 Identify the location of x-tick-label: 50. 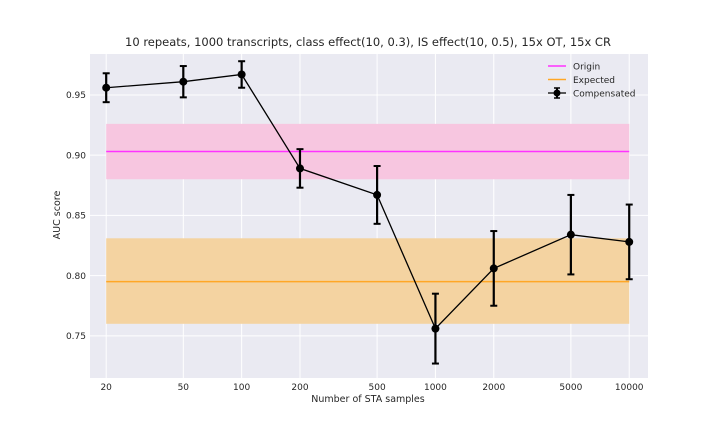
(184, 388).